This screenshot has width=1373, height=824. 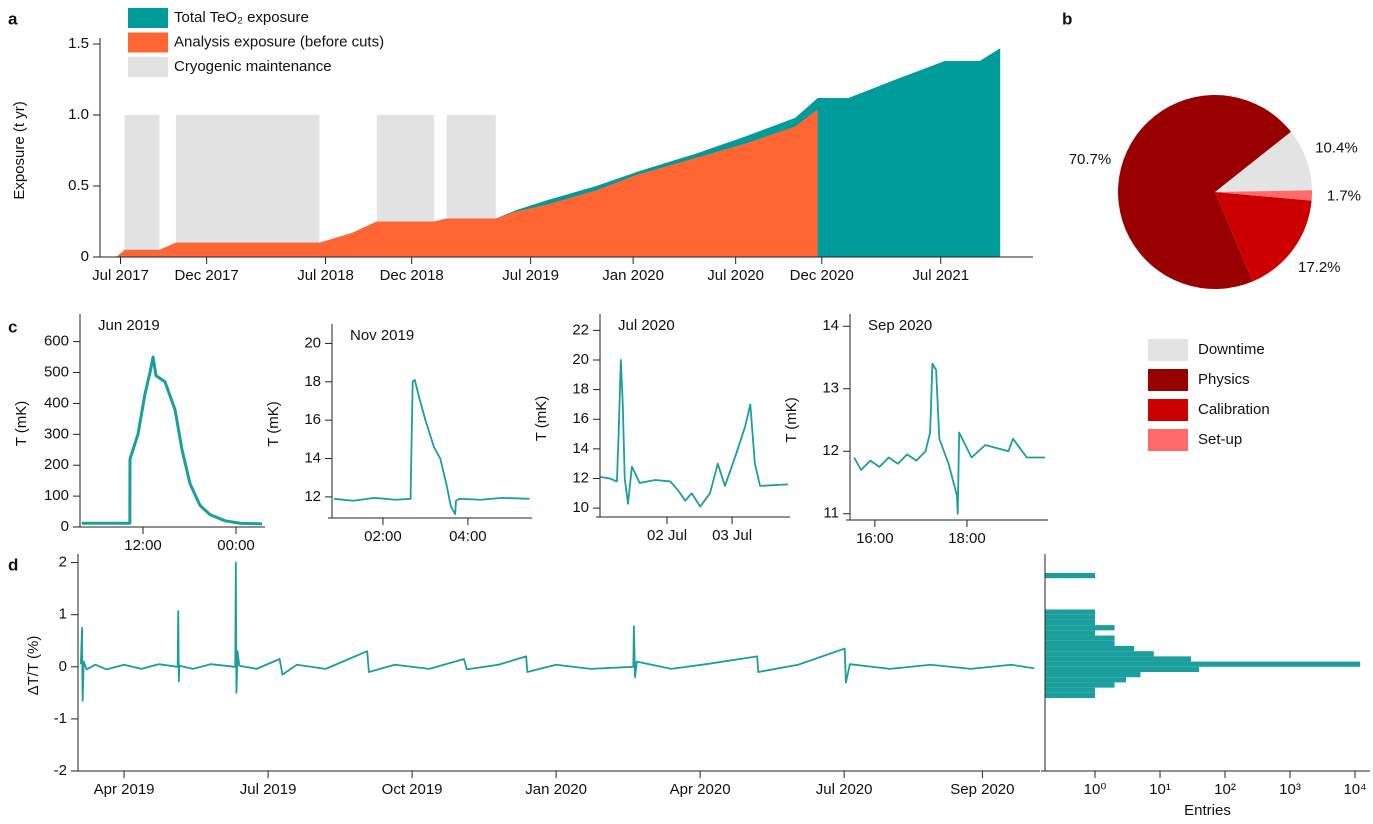 I want to click on legend-label: Cryogenic maintenance, so click(x=253, y=66).